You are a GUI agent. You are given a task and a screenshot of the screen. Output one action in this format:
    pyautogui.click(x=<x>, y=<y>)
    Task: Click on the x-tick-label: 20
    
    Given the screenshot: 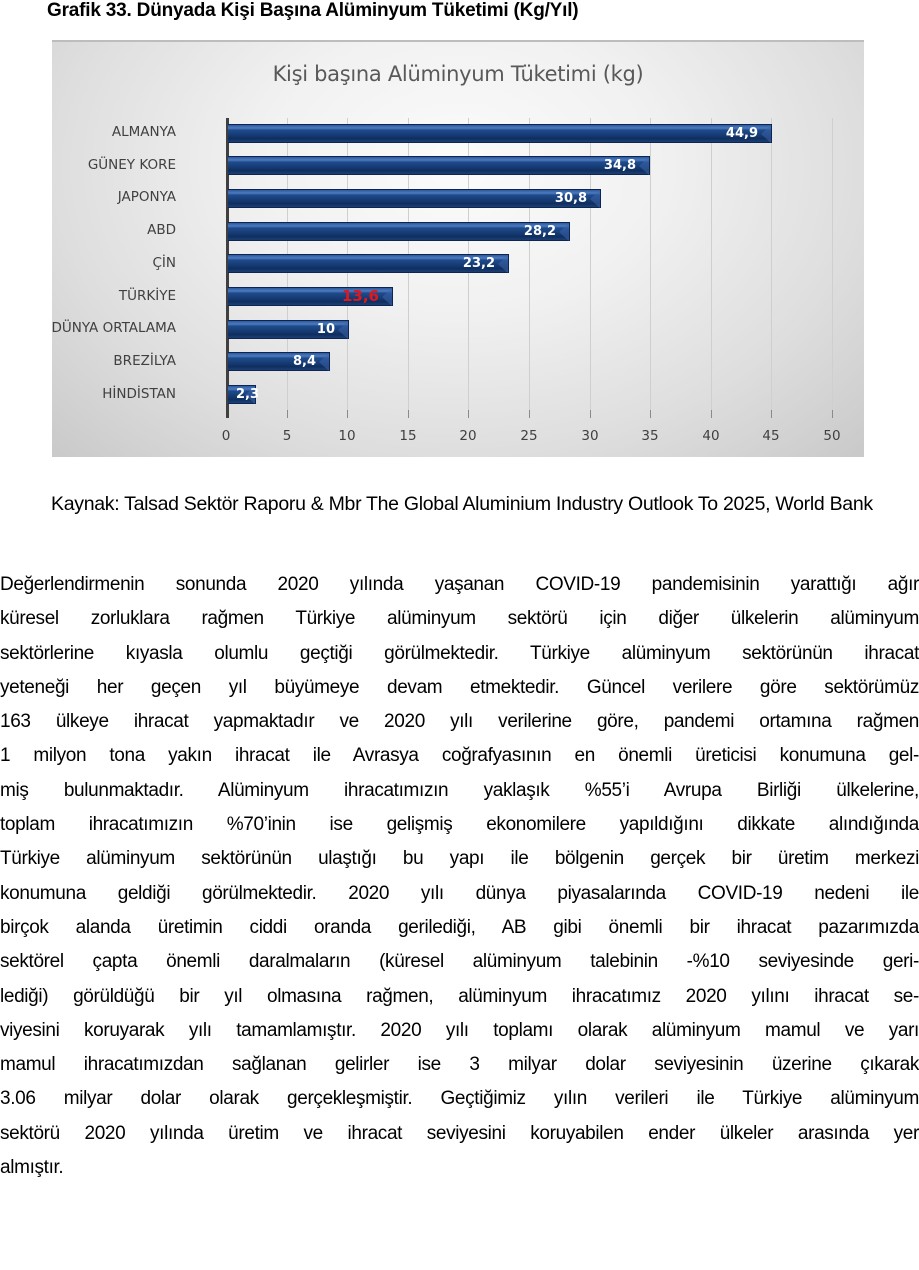 What is the action you would take?
    pyautogui.click(x=468, y=436)
    